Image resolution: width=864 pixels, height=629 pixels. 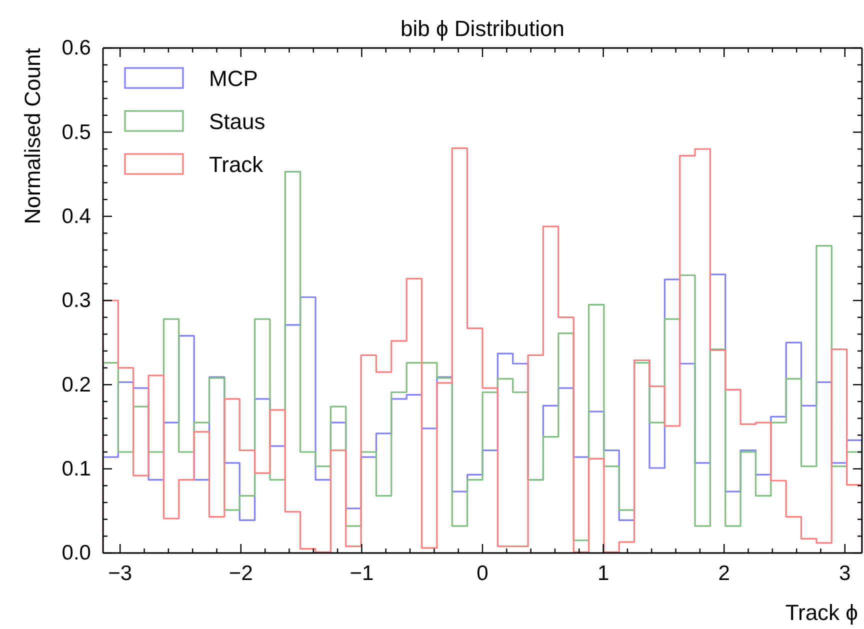 I want to click on legend-label: Staus, so click(x=237, y=121).